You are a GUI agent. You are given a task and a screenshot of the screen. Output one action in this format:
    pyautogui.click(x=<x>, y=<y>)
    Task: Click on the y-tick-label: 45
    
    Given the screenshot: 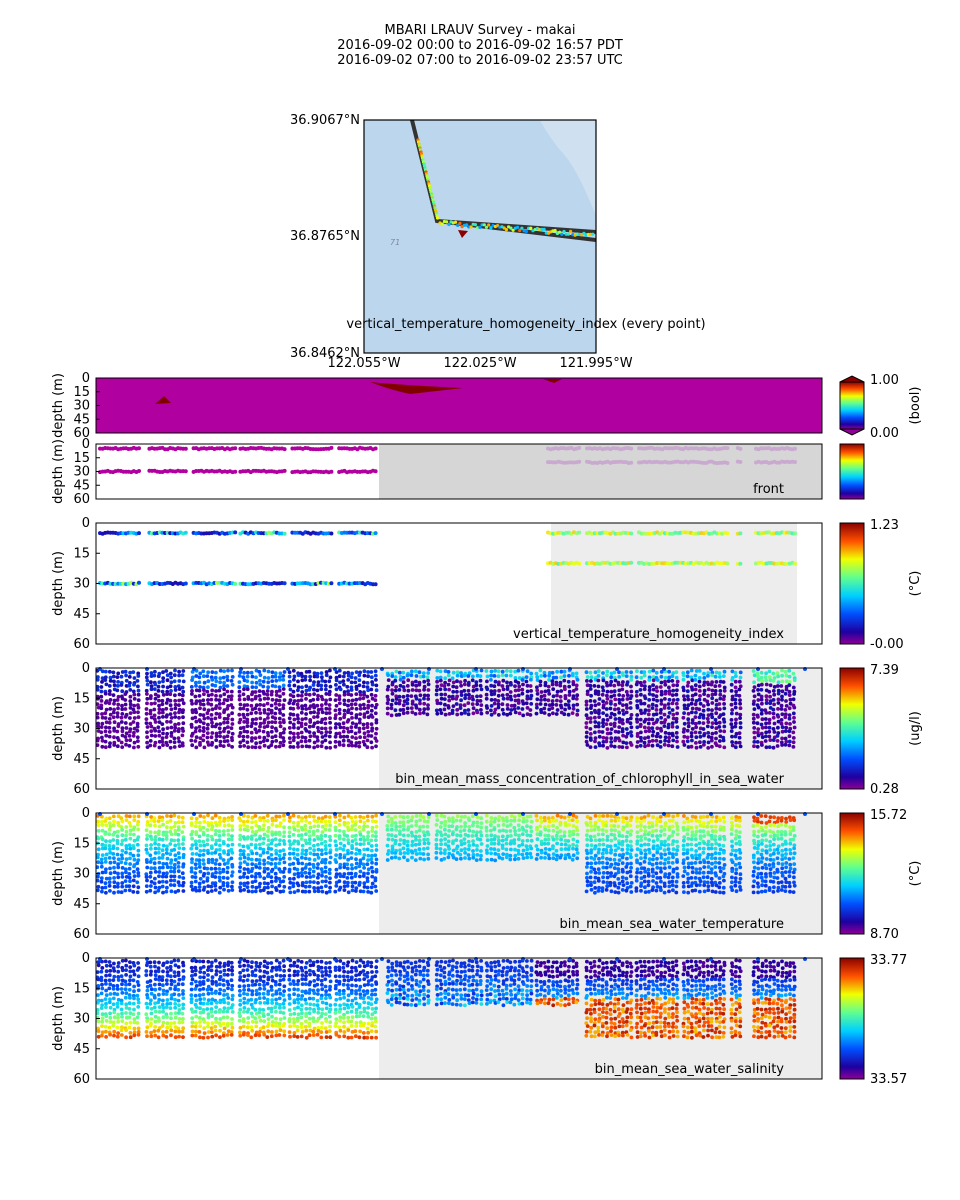 What is the action you would take?
    pyautogui.click(x=81, y=759)
    